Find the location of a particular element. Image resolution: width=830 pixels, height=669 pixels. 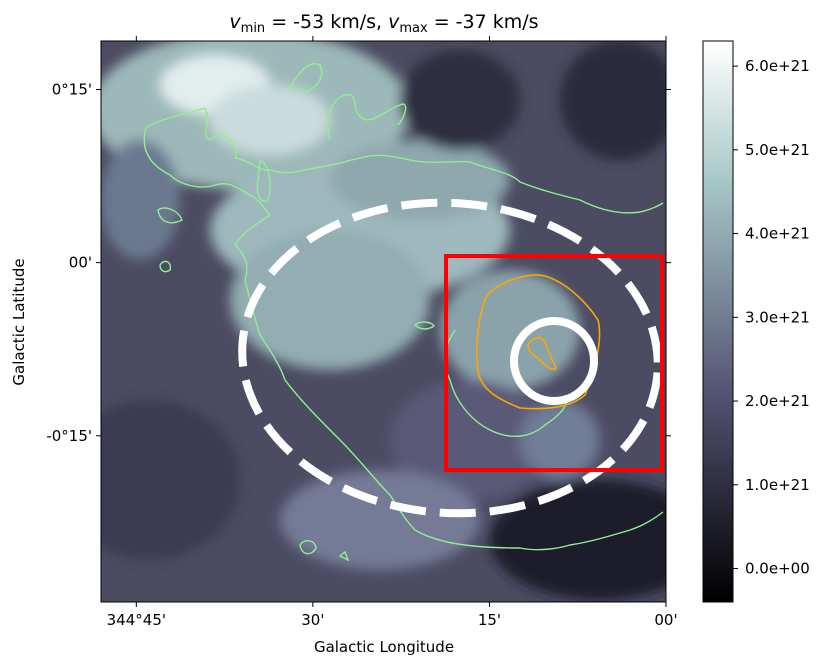

orange-contour-outer is located at coordinates (538, 342).